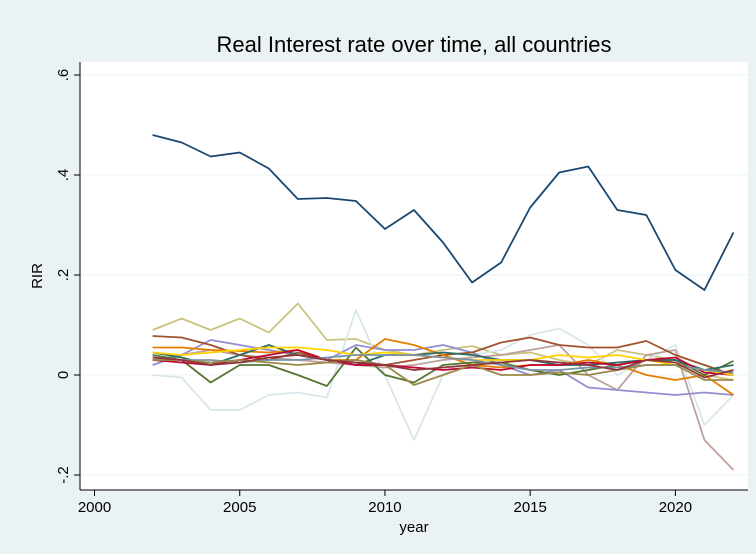  What do you see at coordinates (63, 175) in the screenshot?
I see `y-tick-label: .4` at bounding box center [63, 175].